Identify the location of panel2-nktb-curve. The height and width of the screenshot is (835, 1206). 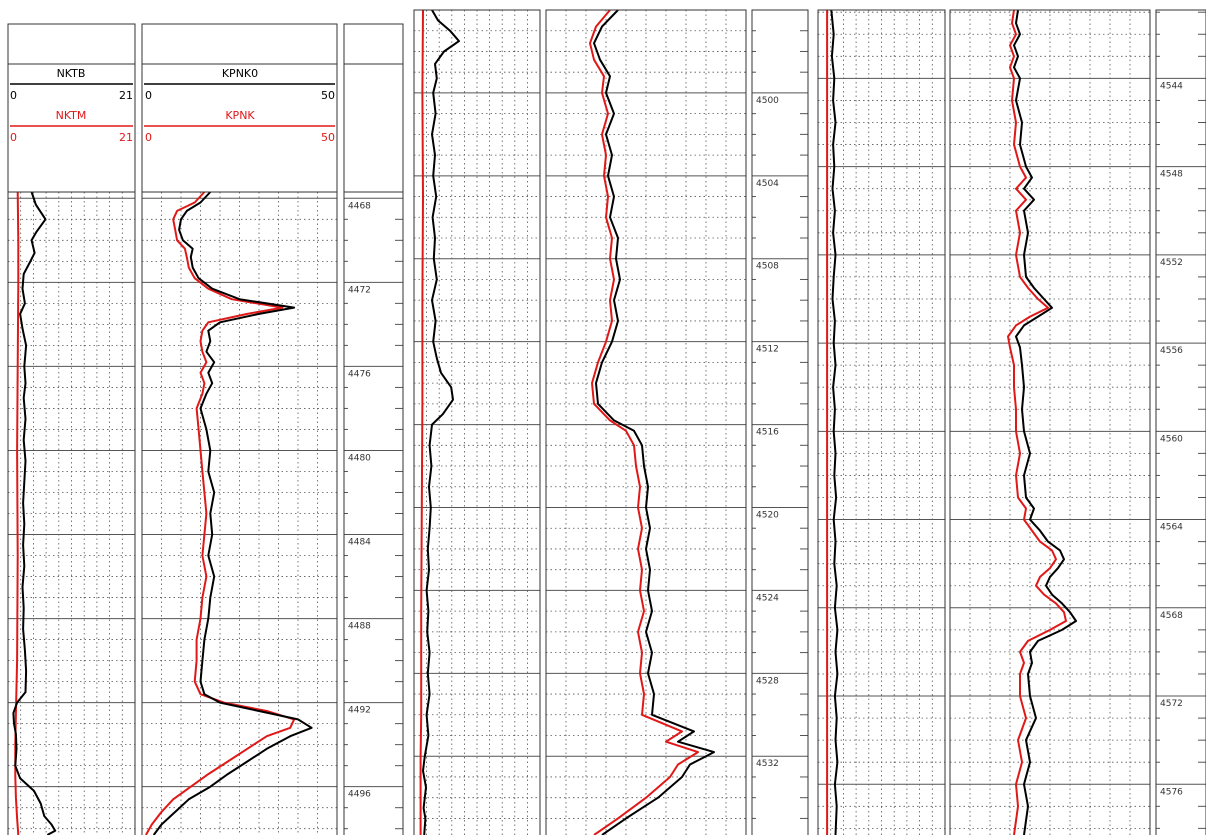
(441, 422).